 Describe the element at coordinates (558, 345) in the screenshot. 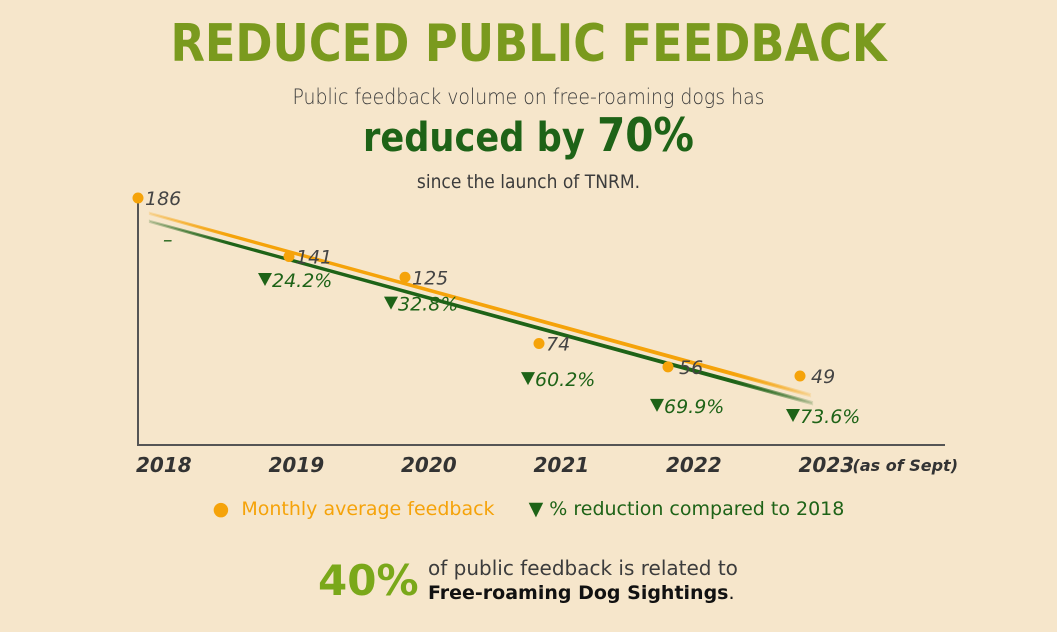

I see `feedback-data-label: 74` at that location.